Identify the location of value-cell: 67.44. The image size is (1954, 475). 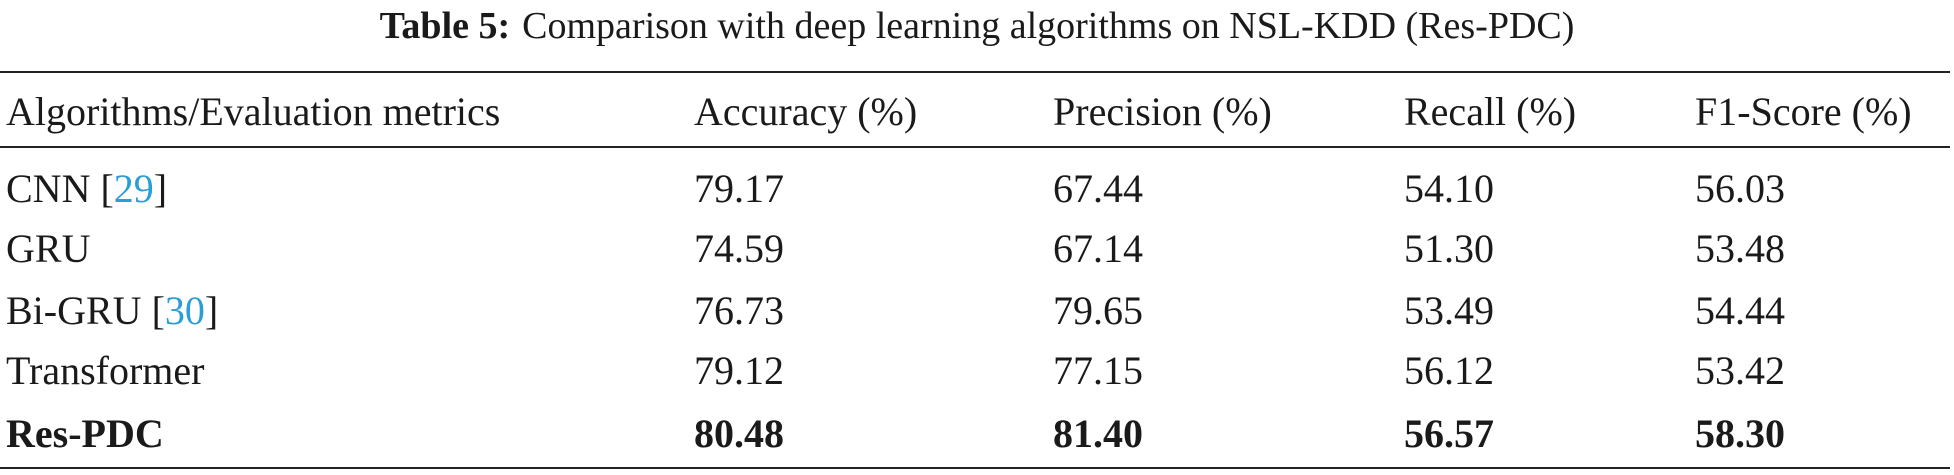
(1098, 188).